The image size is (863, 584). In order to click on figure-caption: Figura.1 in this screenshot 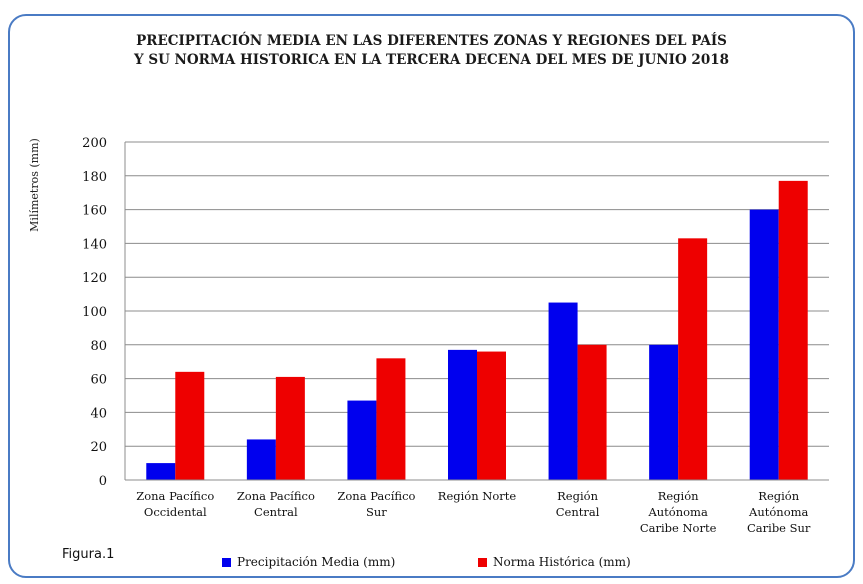, I will do `click(88, 554)`.